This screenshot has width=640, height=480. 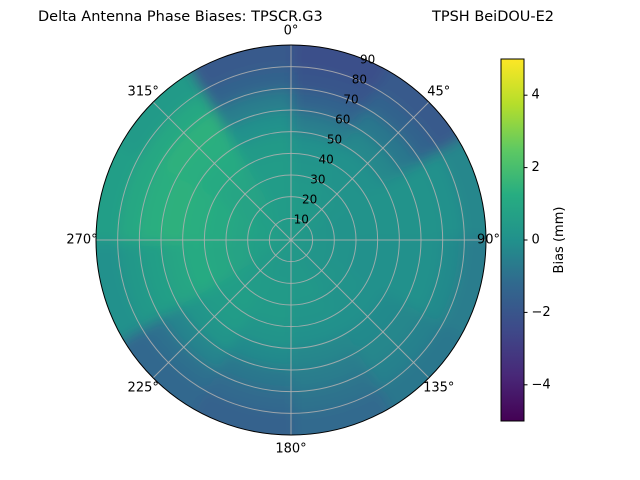 What do you see at coordinates (309, 199) in the screenshot?
I see `radial-tick-label: 20` at bounding box center [309, 199].